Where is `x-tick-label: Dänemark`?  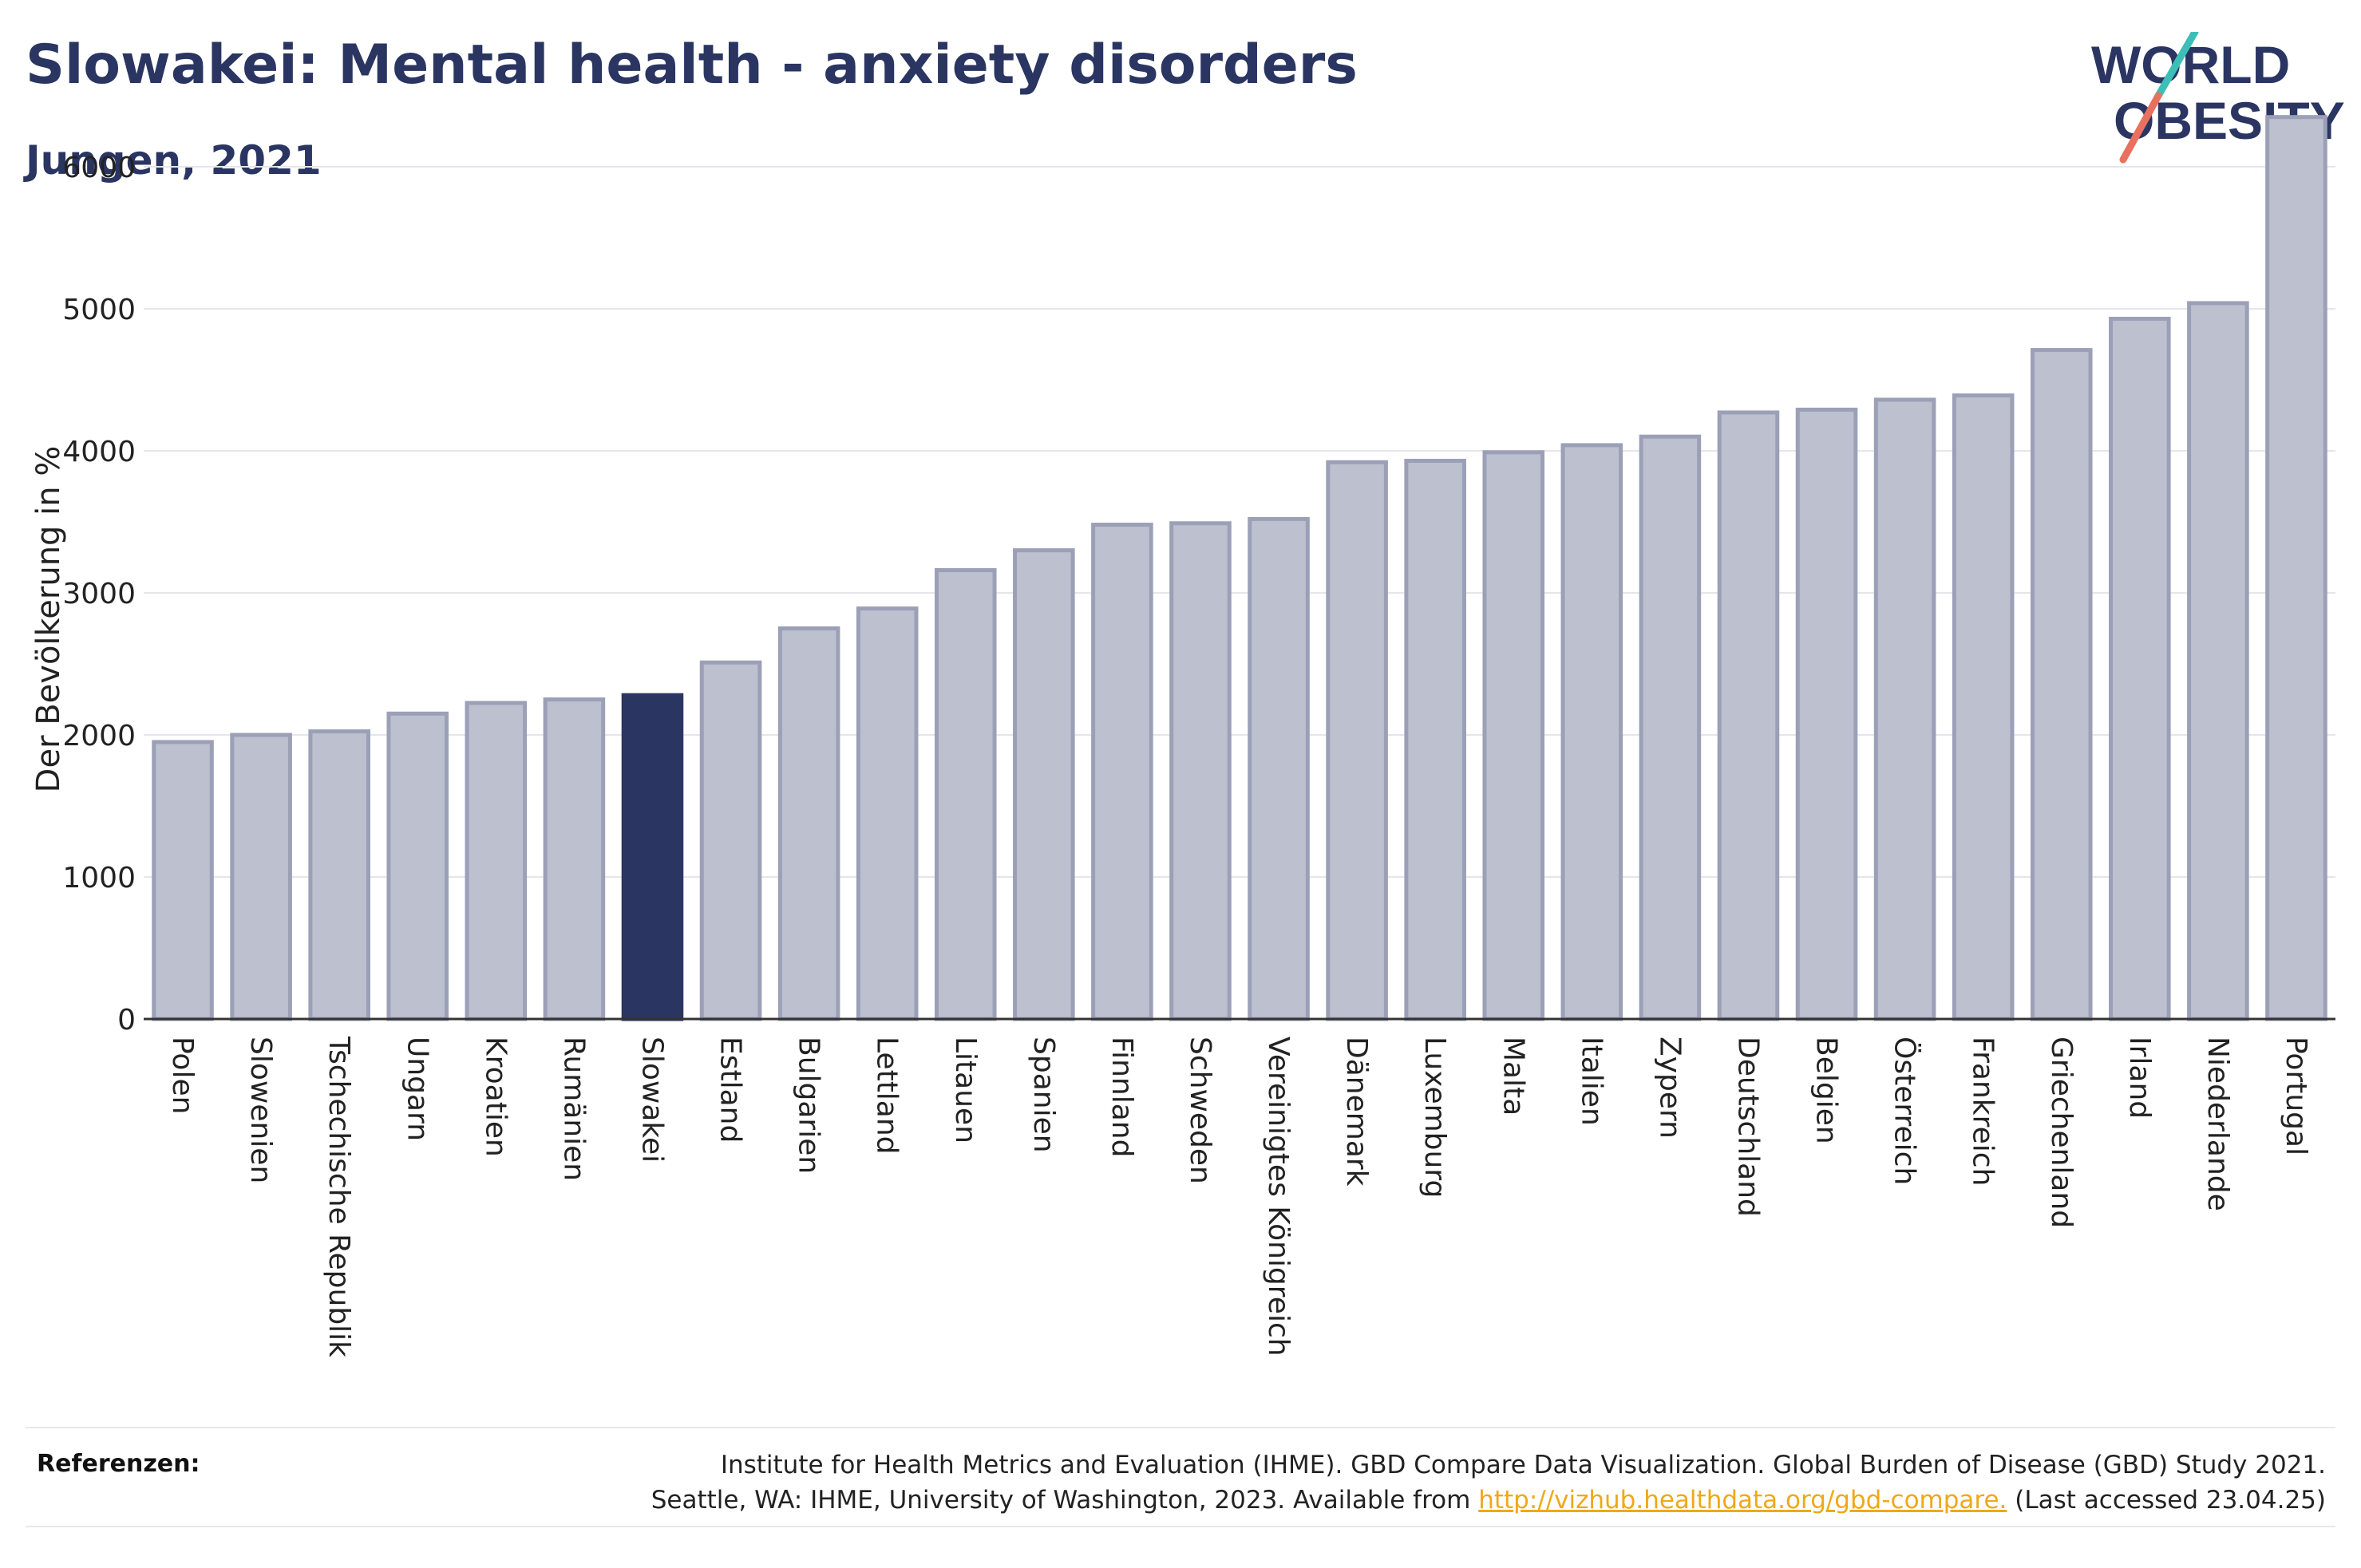 x-tick-label: Dänemark is located at coordinates (1356, 1112).